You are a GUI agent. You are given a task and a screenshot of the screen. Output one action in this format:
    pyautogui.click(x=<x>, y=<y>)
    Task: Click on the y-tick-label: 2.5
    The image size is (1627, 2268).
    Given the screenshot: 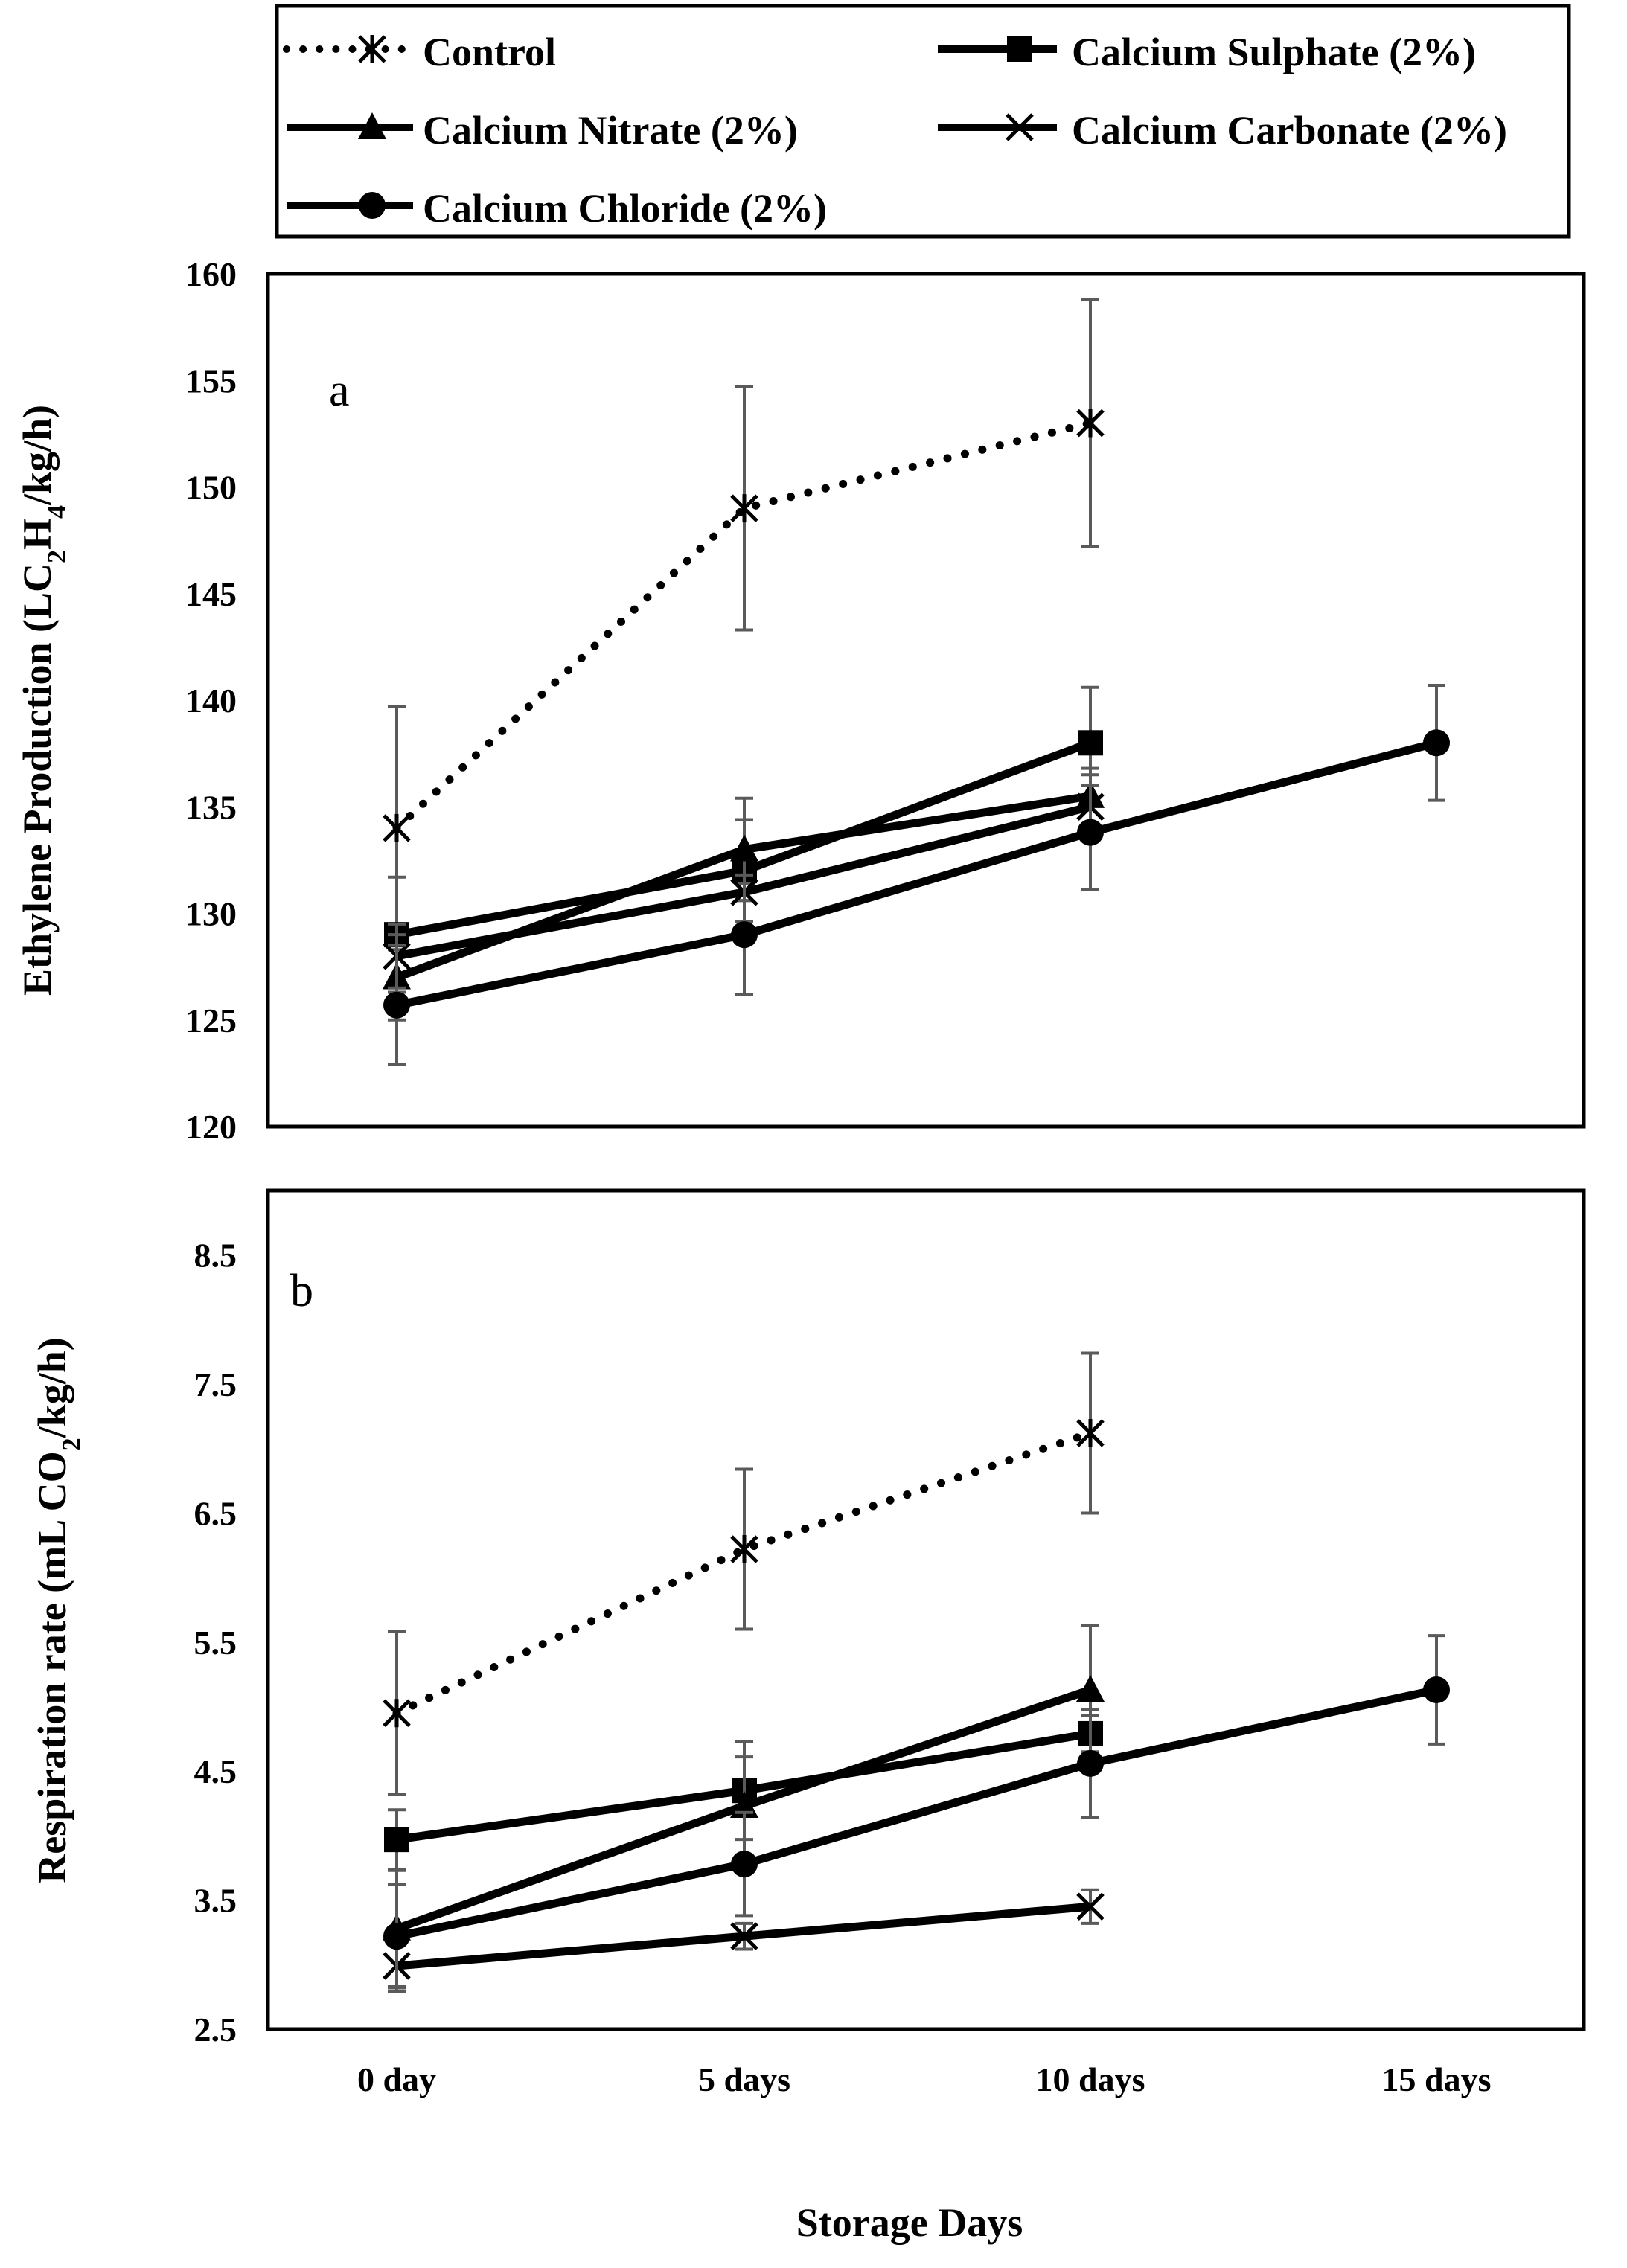 What is the action you would take?
    pyautogui.click(x=216, y=2029)
    